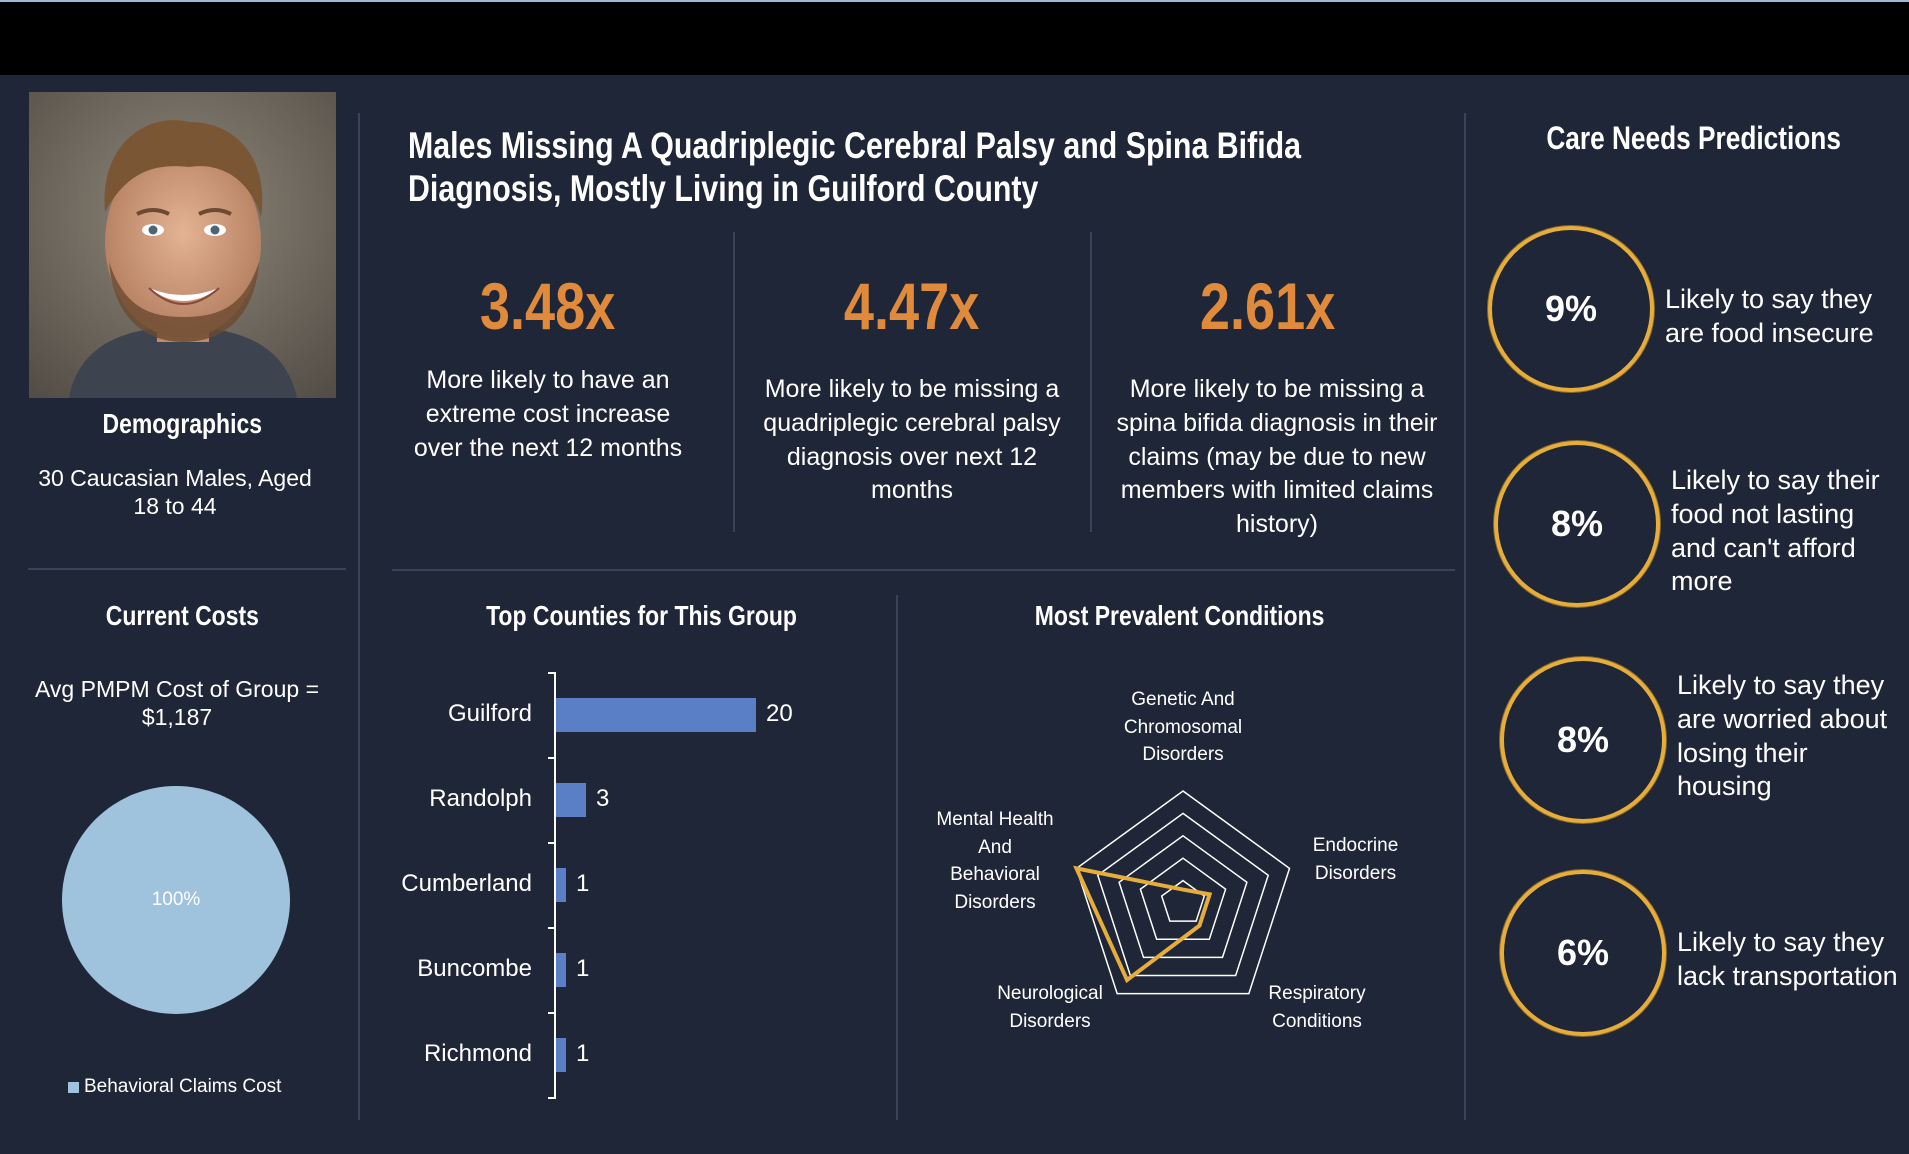 This screenshot has width=1909, height=1154. I want to click on demographics-heading: Demographics, so click(182, 423).